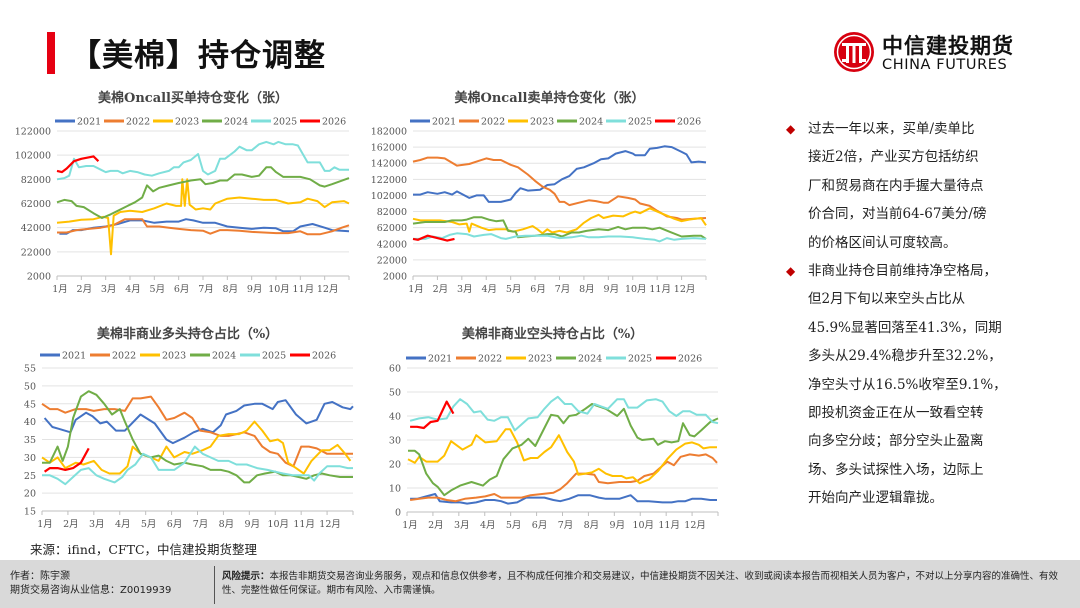  What do you see at coordinates (945, 65) in the screenshot?
I see `logo-text-en: CHINA FUTURES` at bounding box center [945, 65].